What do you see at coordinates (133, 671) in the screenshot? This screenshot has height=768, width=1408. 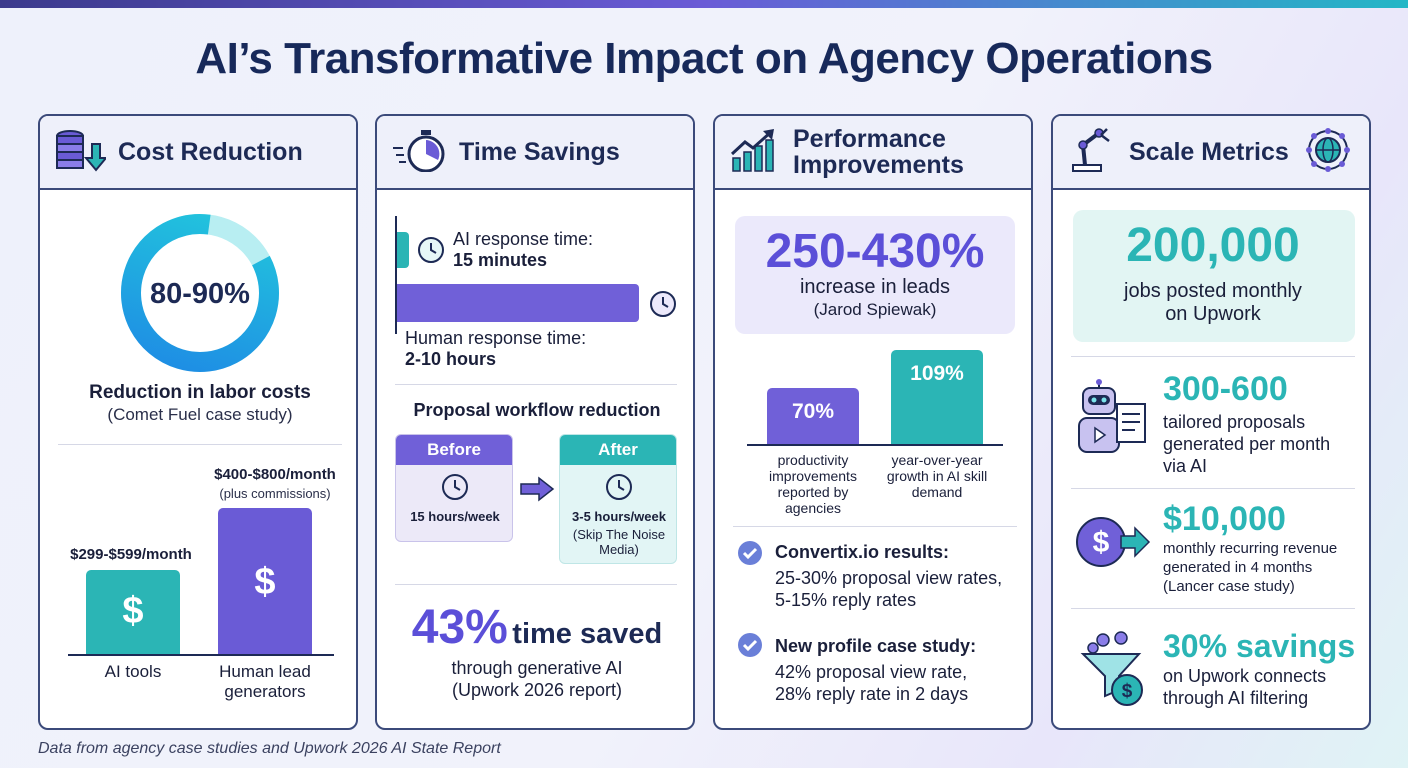 I see `ai-tools-label: AI tools` at bounding box center [133, 671].